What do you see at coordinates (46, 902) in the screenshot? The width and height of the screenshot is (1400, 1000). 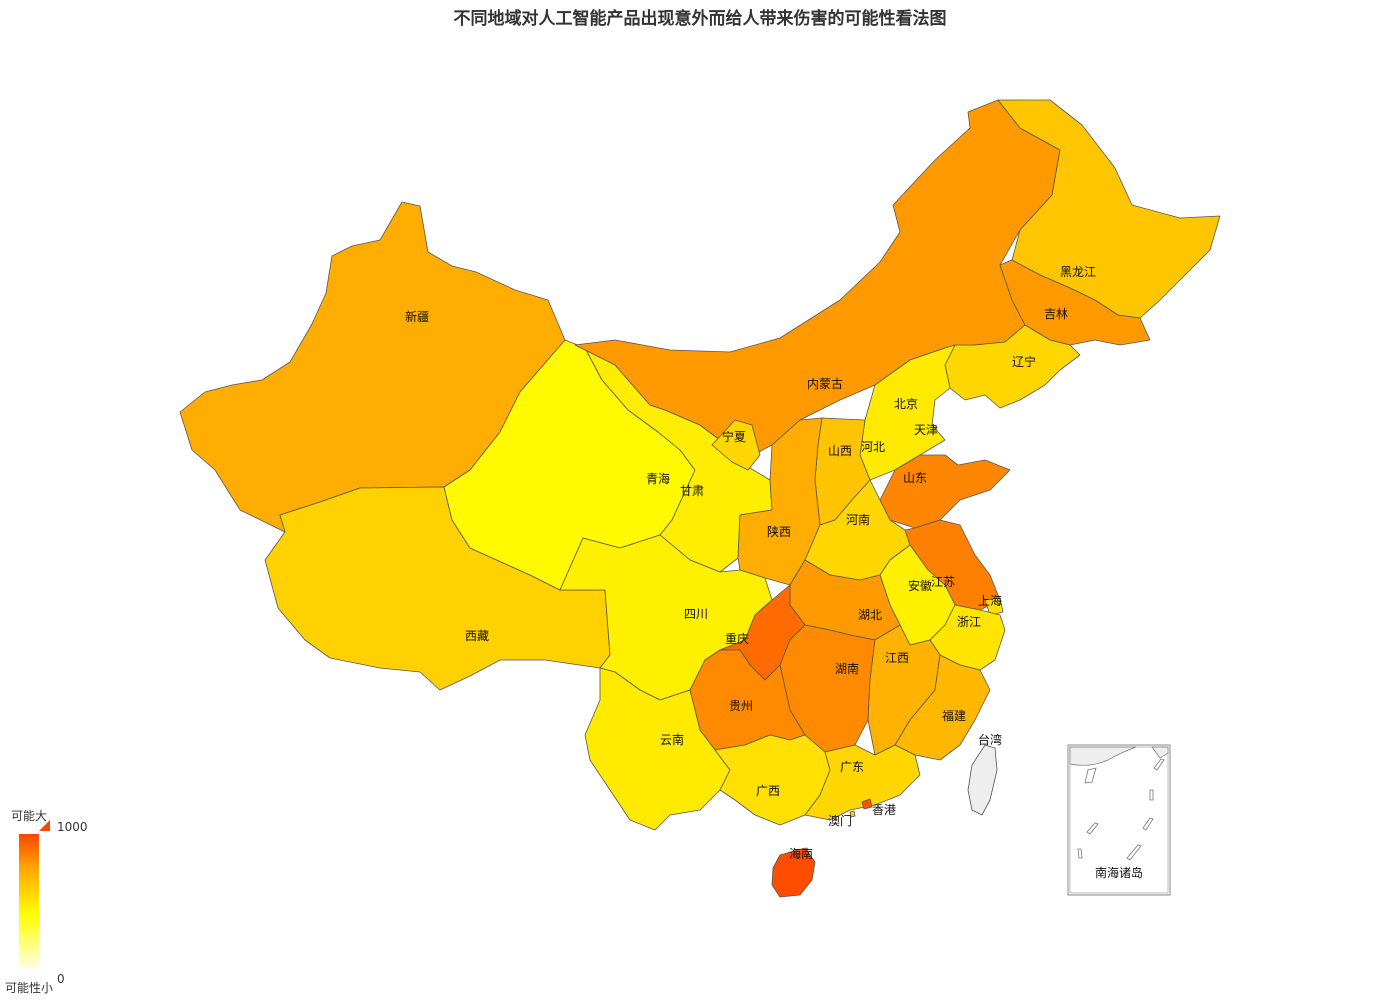 I see `visual-map-legend: 可能大 1000 0 可能性小` at bounding box center [46, 902].